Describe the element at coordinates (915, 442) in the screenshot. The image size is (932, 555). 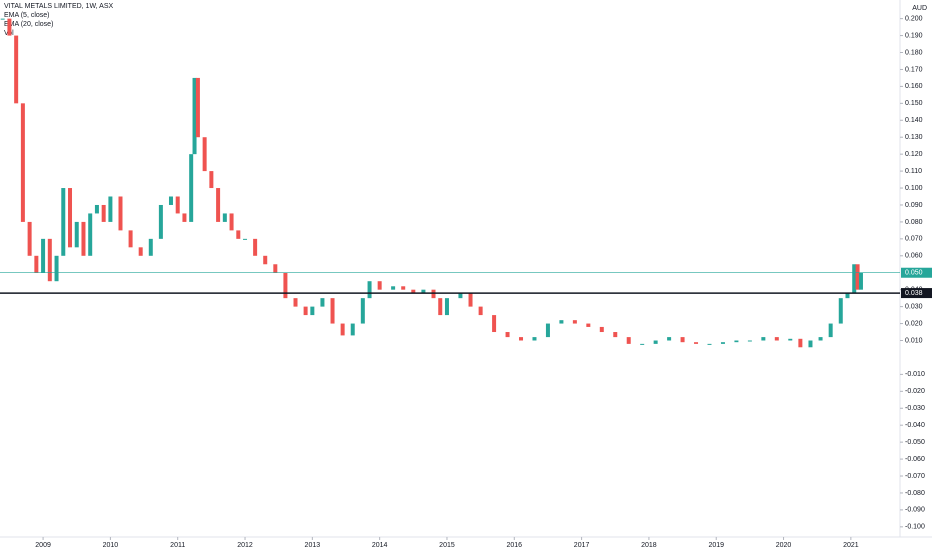
I see `y-tick-label: -0.050` at that location.